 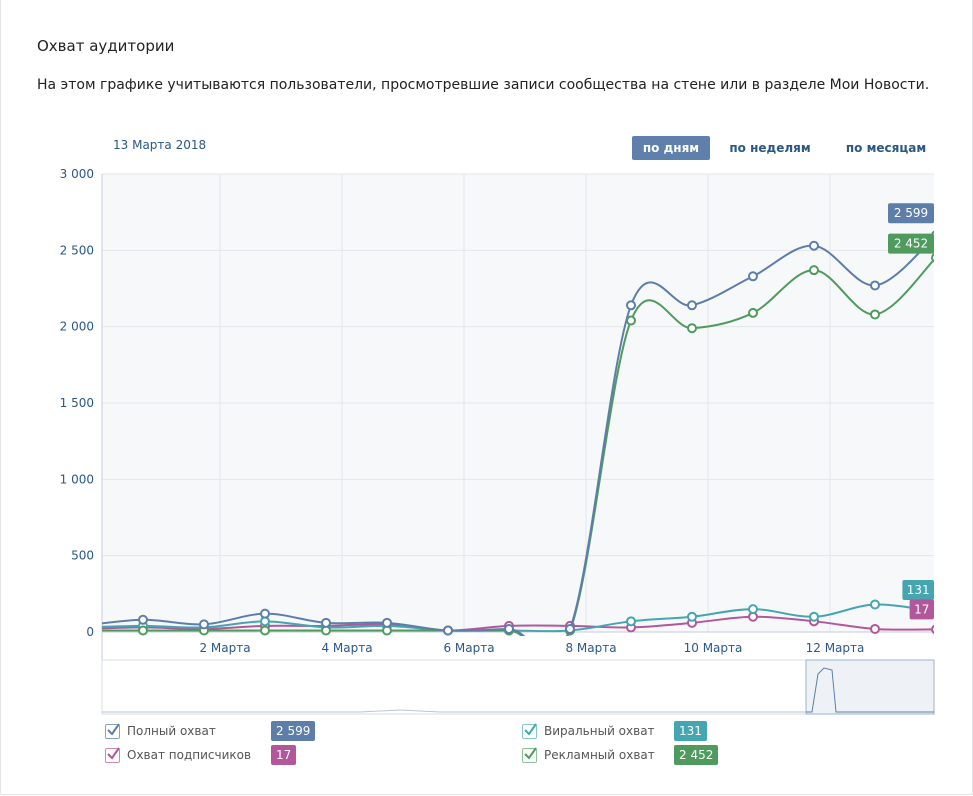 What do you see at coordinates (189, 755) in the screenshot?
I see `legend-label: Охват подписчиков` at bounding box center [189, 755].